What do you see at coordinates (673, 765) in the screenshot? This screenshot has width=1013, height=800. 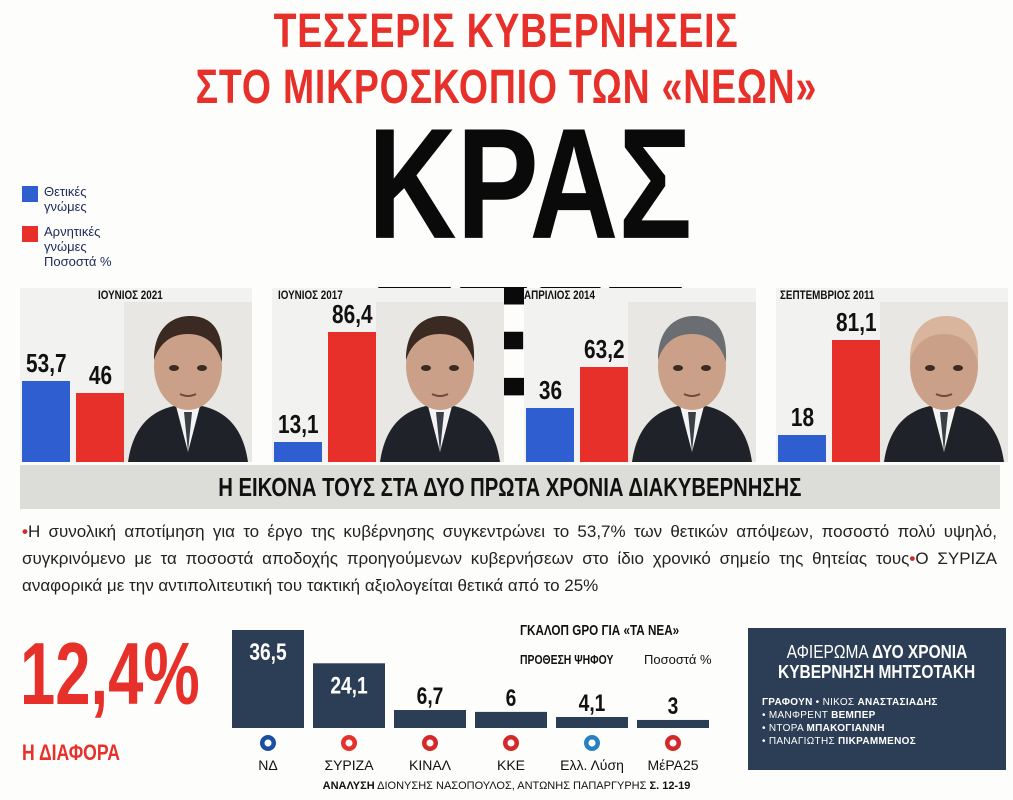 I see `party-label: ΜέΡΑ25` at bounding box center [673, 765].